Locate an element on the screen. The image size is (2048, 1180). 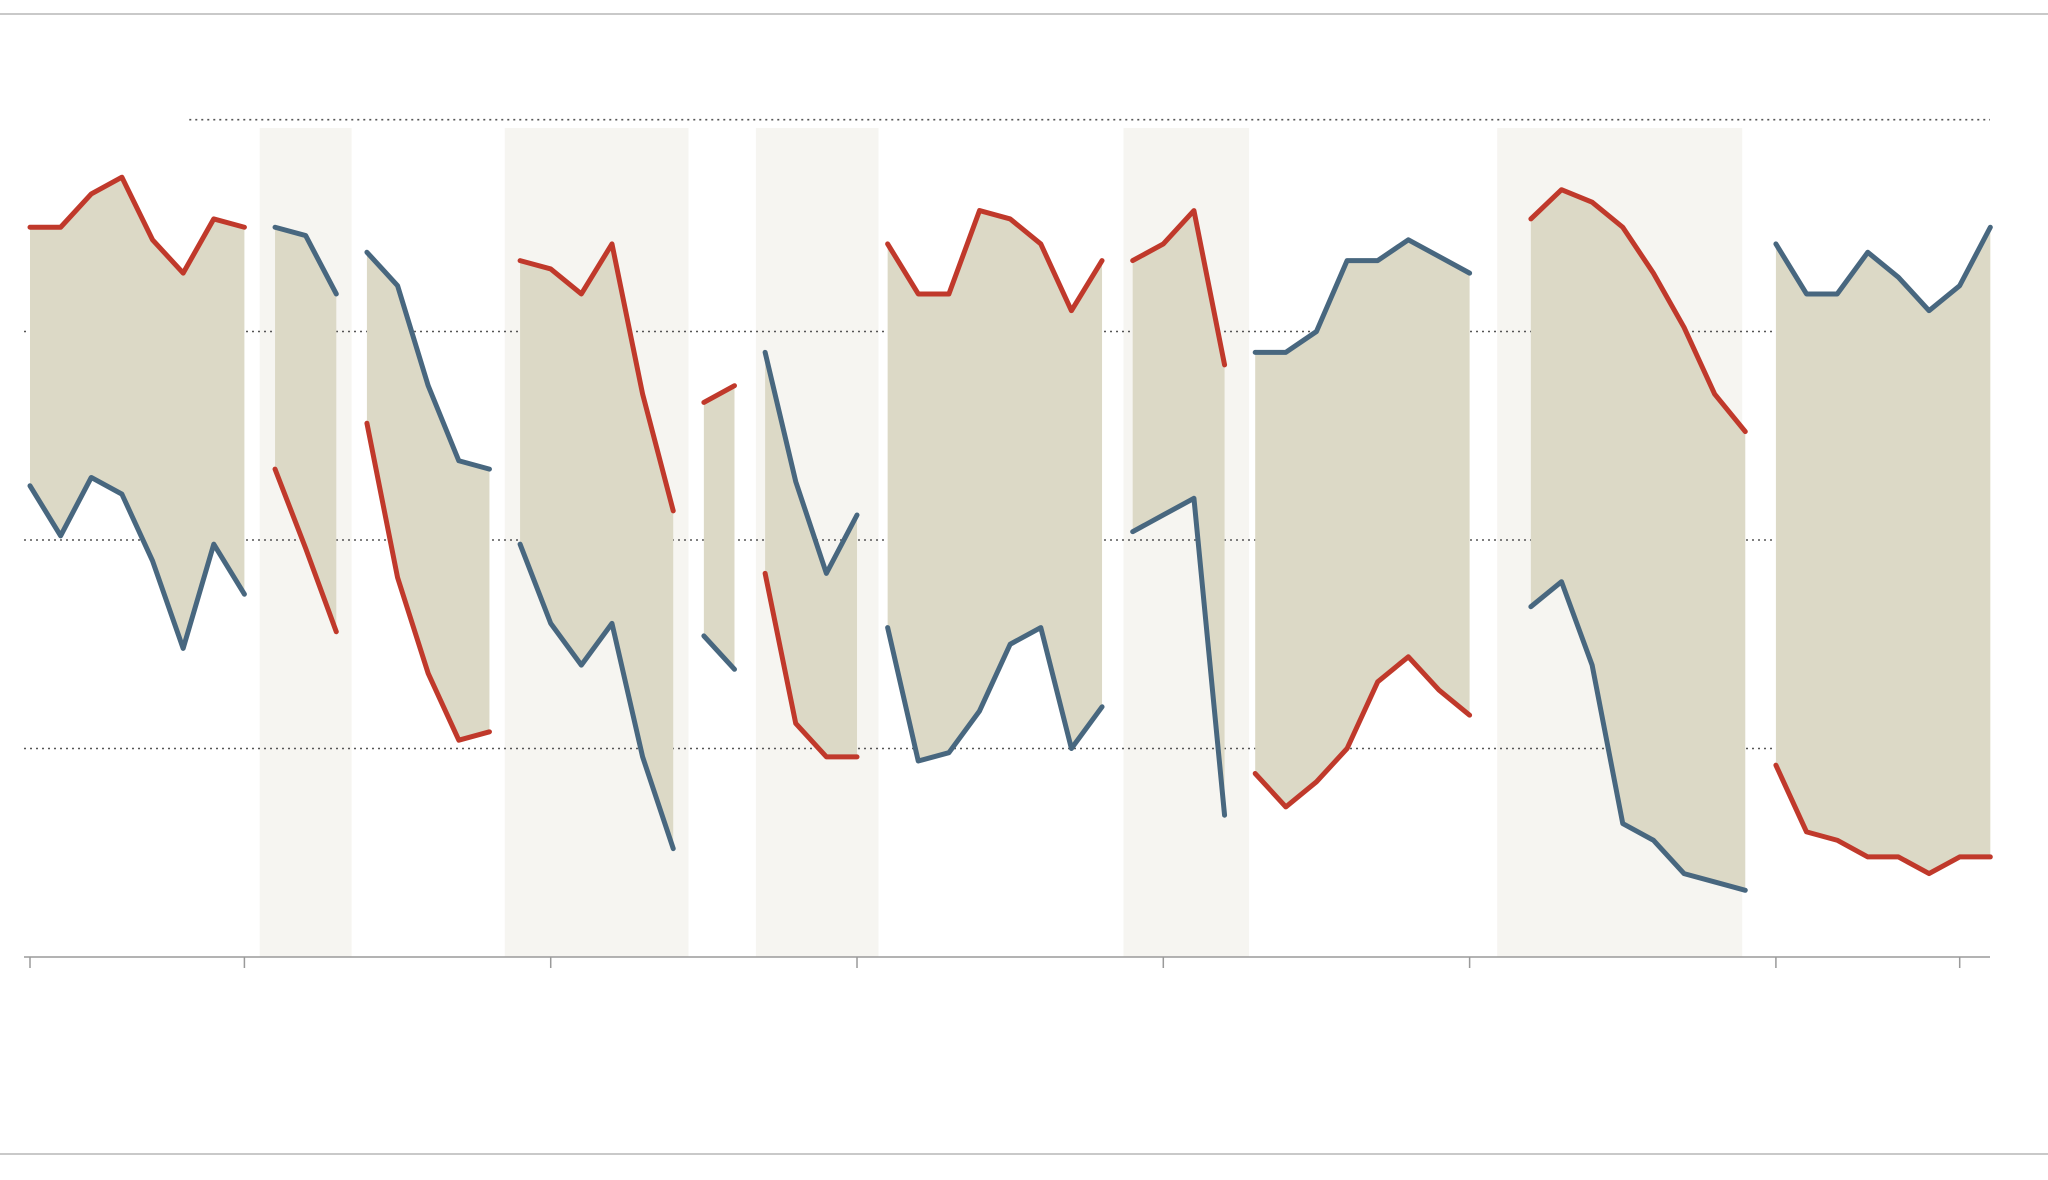
x-axis is located at coordinates (1007, 962).